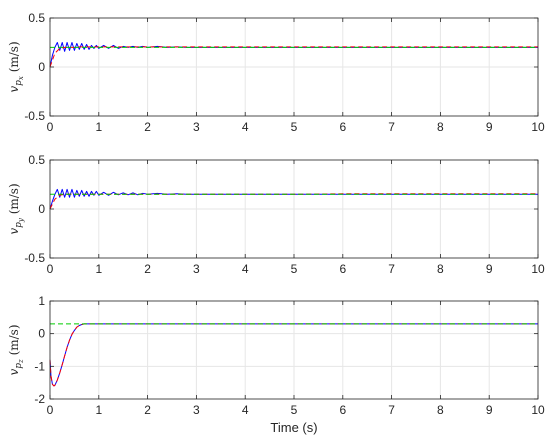 The width and height of the screenshot is (550, 442). What do you see at coordinates (39, 366) in the screenshot?
I see `y-tick-label: -1` at bounding box center [39, 366].